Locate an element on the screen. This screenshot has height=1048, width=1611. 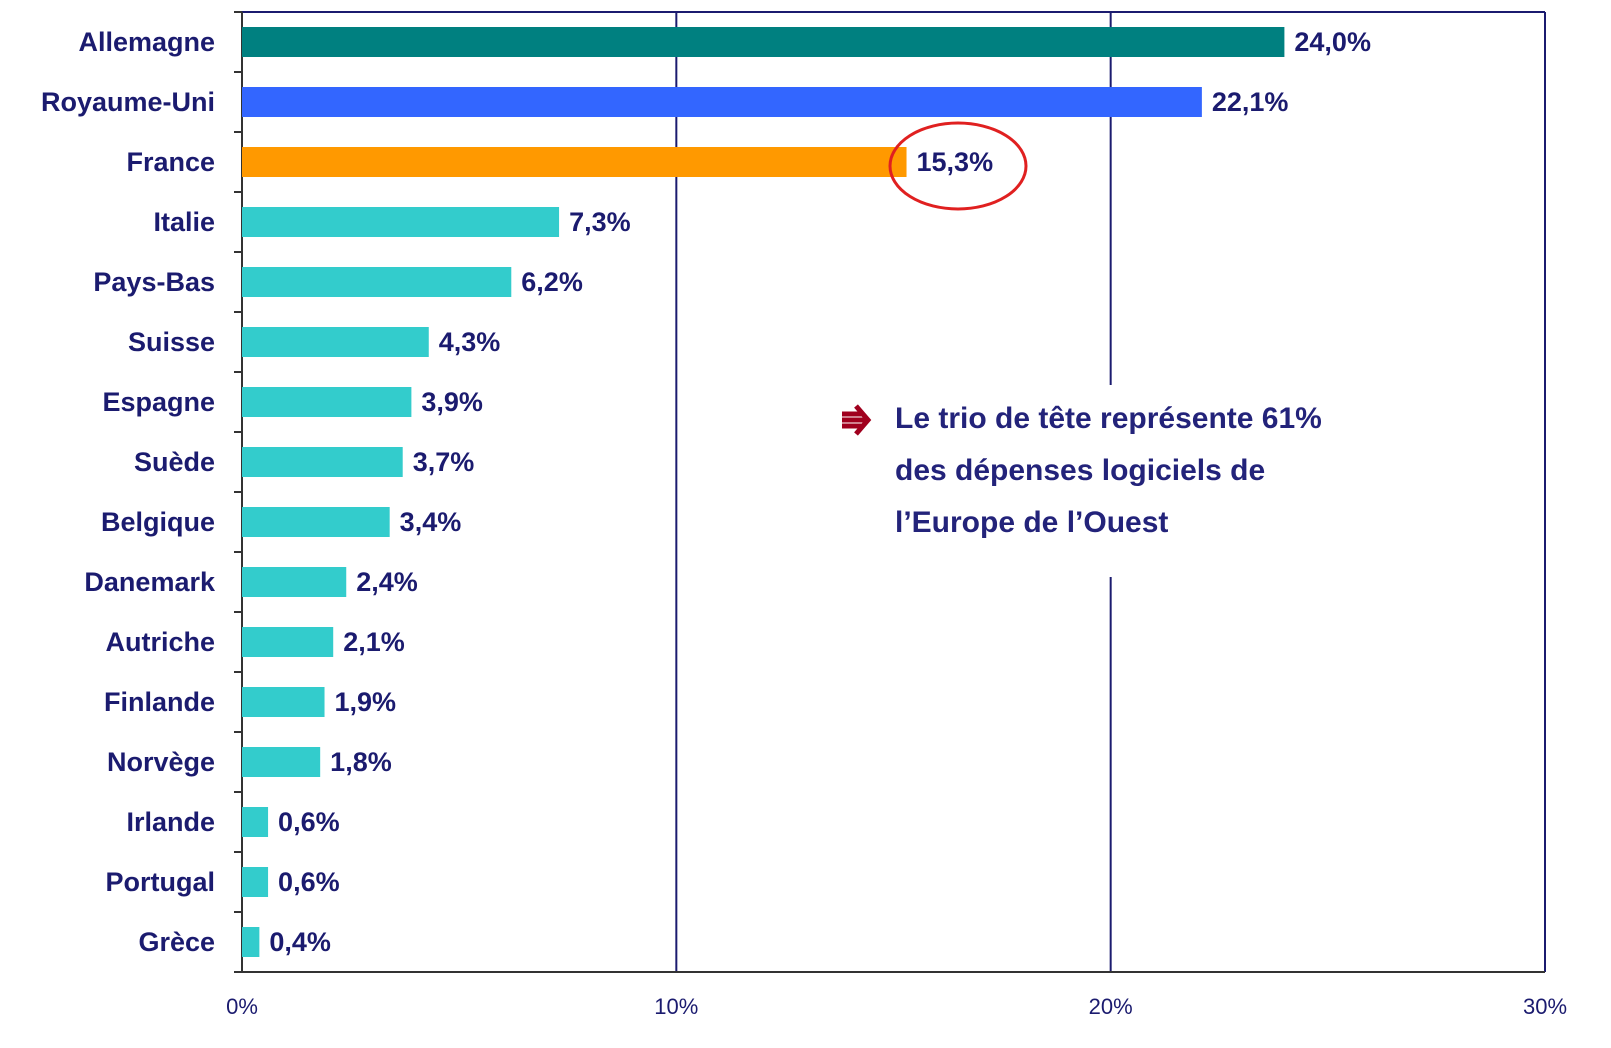
value-label: 0,4% is located at coordinates (300, 942).